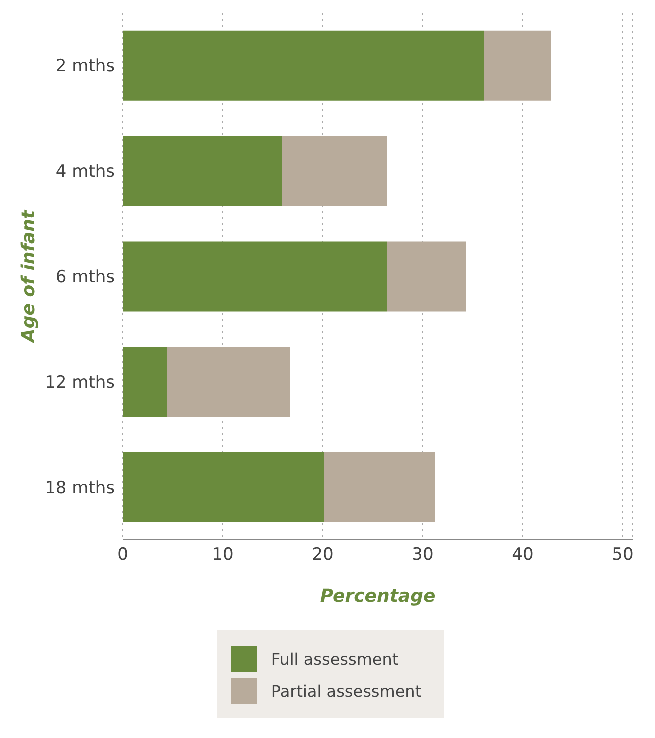 This screenshot has width=655, height=738. What do you see at coordinates (623, 555) in the screenshot?
I see `x-tick-label: 50` at bounding box center [623, 555].